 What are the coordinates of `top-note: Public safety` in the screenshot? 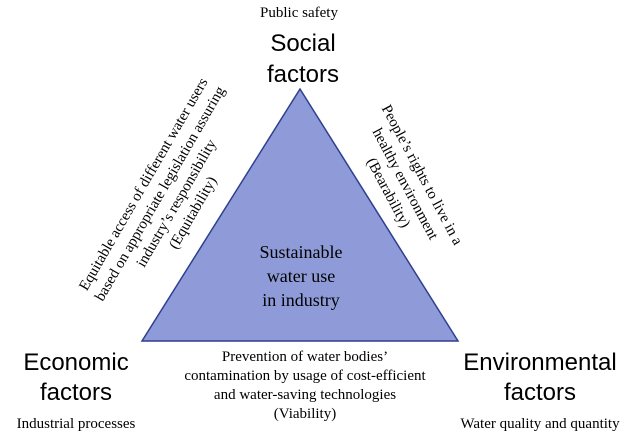 It's located at (299, 13).